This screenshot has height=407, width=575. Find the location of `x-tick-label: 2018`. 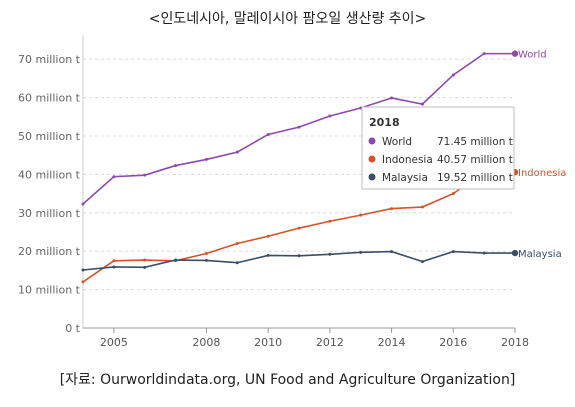

x-tick-label: 2018 is located at coordinates (515, 342).